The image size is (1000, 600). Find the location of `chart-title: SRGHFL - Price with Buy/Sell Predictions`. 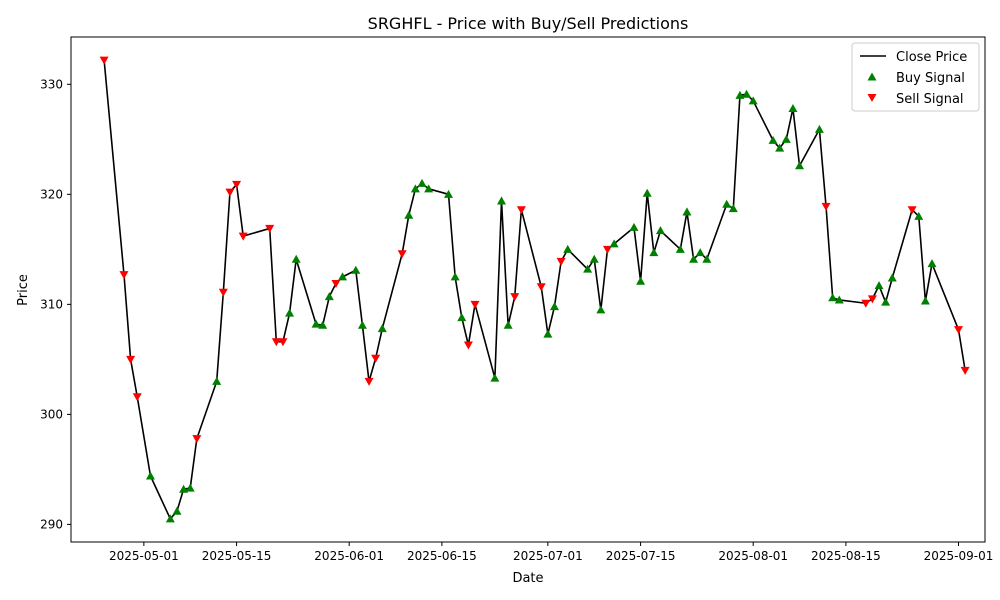

chart-title: SRGHFL - Price with Buy/Sell Predictions is located at coordinates (528, 23).